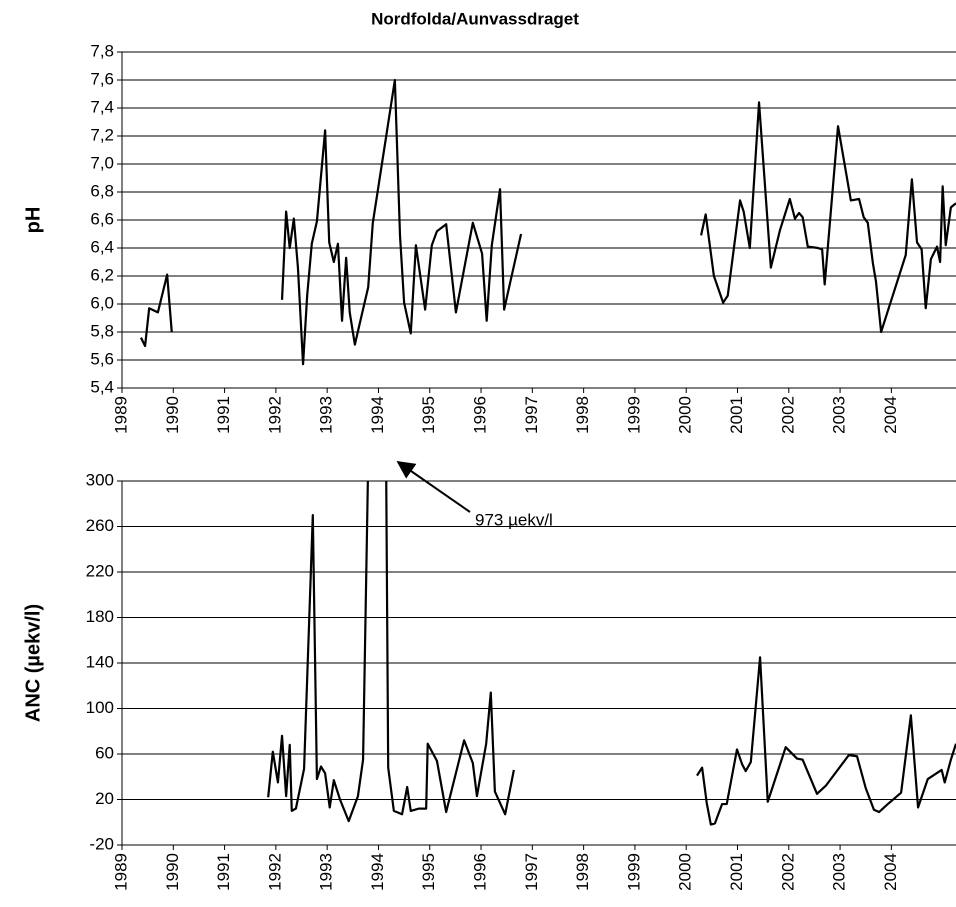 The image size is (956, 907). What do you see at coordinates (102, 246) in the screenshot?
I see `y-tick-label: 6,4` at bounding box center [102, 246].